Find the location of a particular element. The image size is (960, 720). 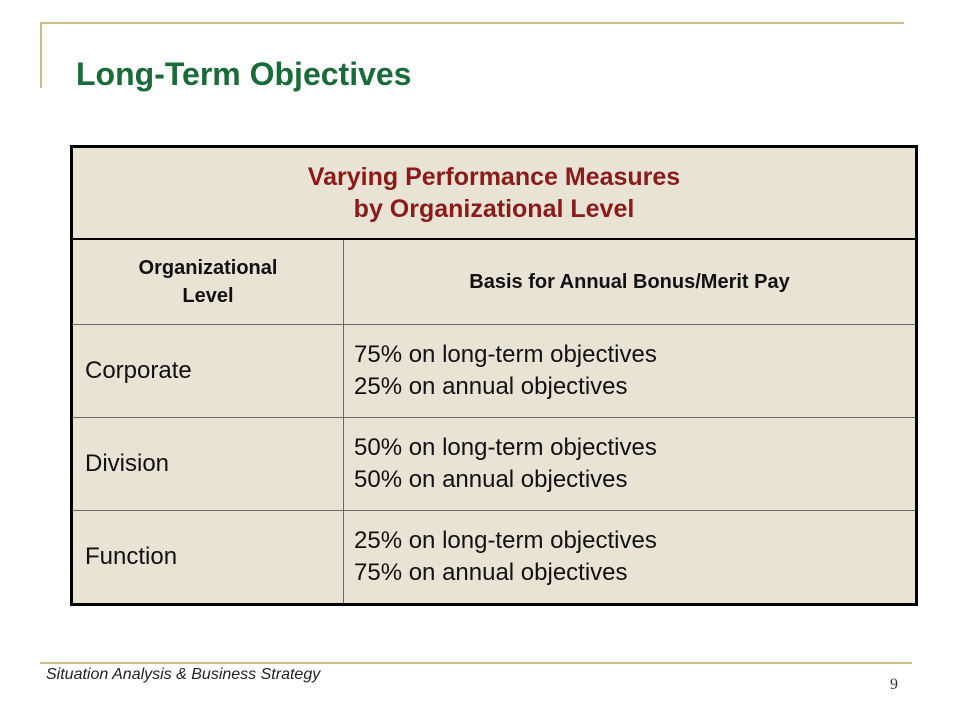

basis-line-2: 50% on annual objectives is located at coordinates (491, 479).